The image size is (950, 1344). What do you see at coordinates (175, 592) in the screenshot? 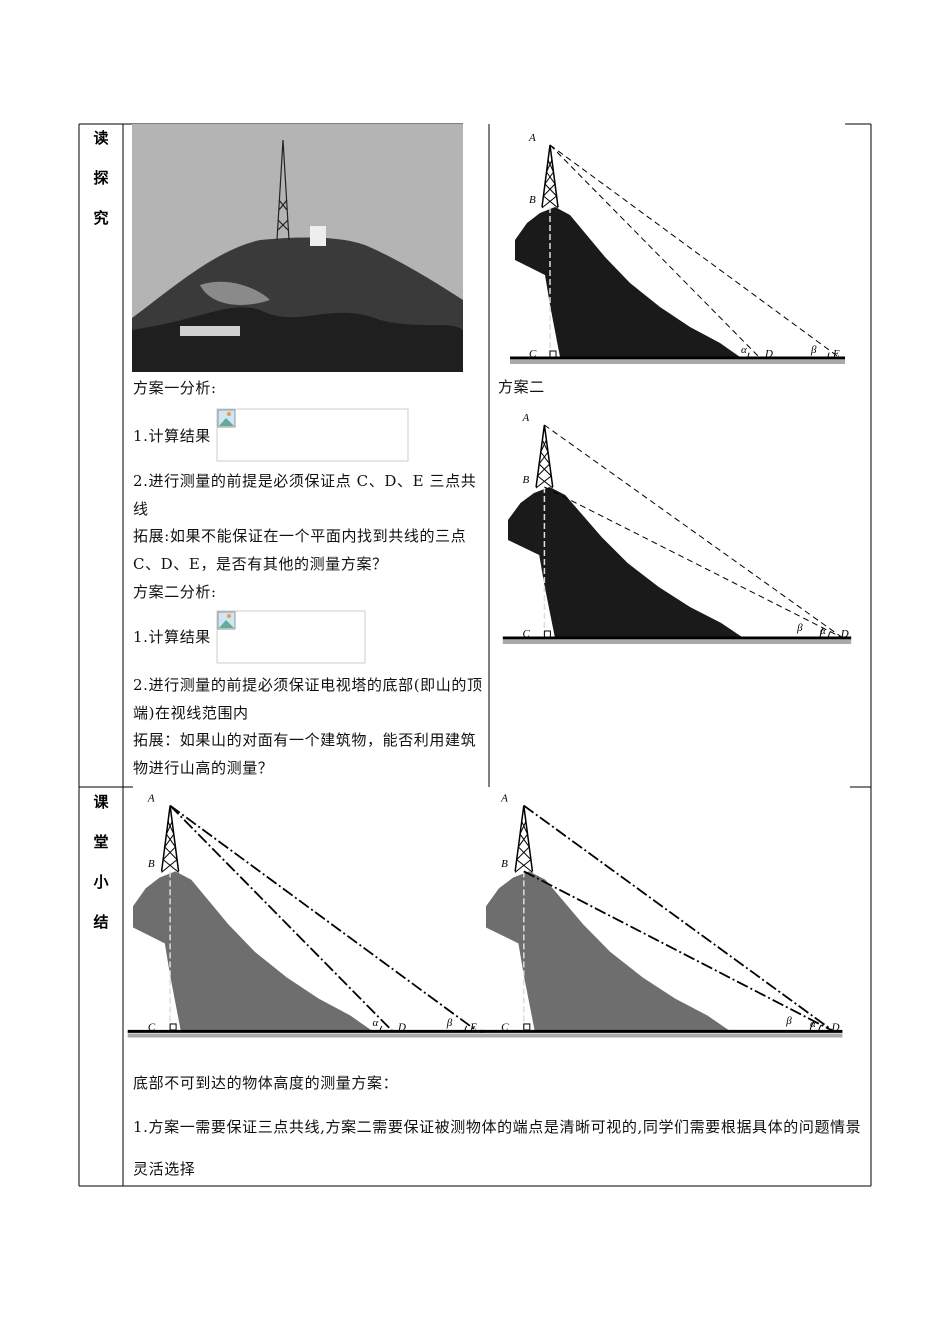
I see `plan-title: 方案二分析:` at bounding box center [175, 592].